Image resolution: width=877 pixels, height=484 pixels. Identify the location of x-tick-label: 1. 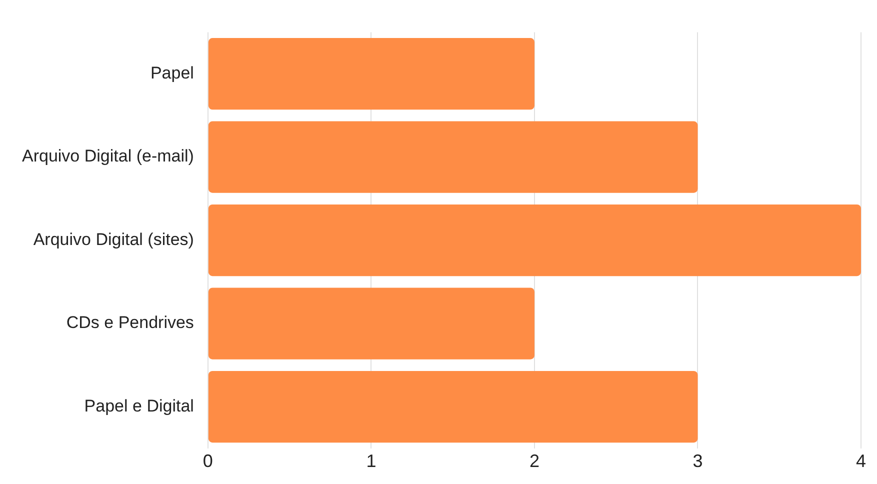
(371, 461).